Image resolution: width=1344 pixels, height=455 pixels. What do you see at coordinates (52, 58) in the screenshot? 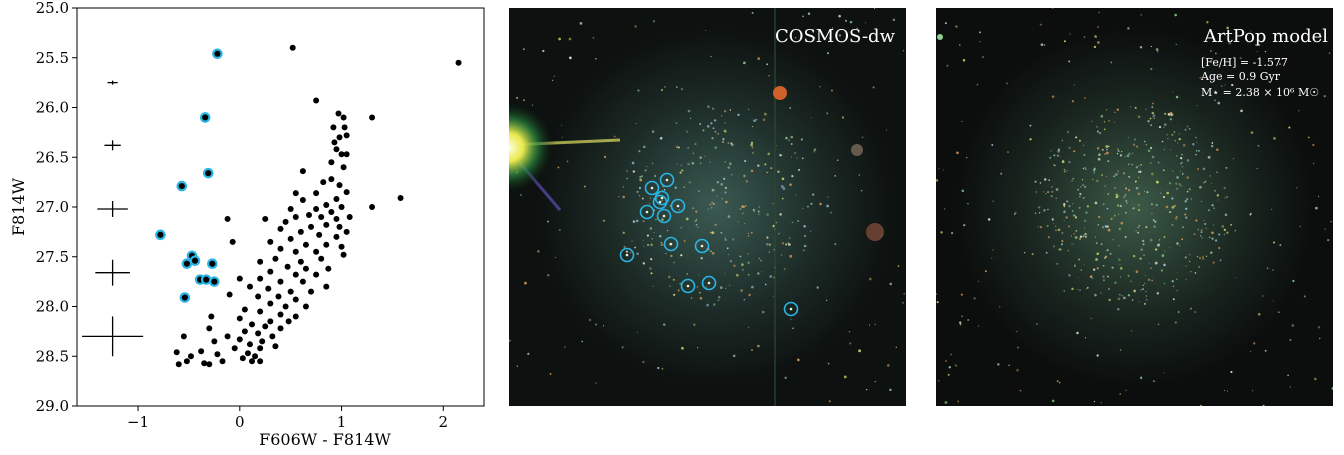
I see `y-tick-label: 25.5` at bounding box center [52, 58].